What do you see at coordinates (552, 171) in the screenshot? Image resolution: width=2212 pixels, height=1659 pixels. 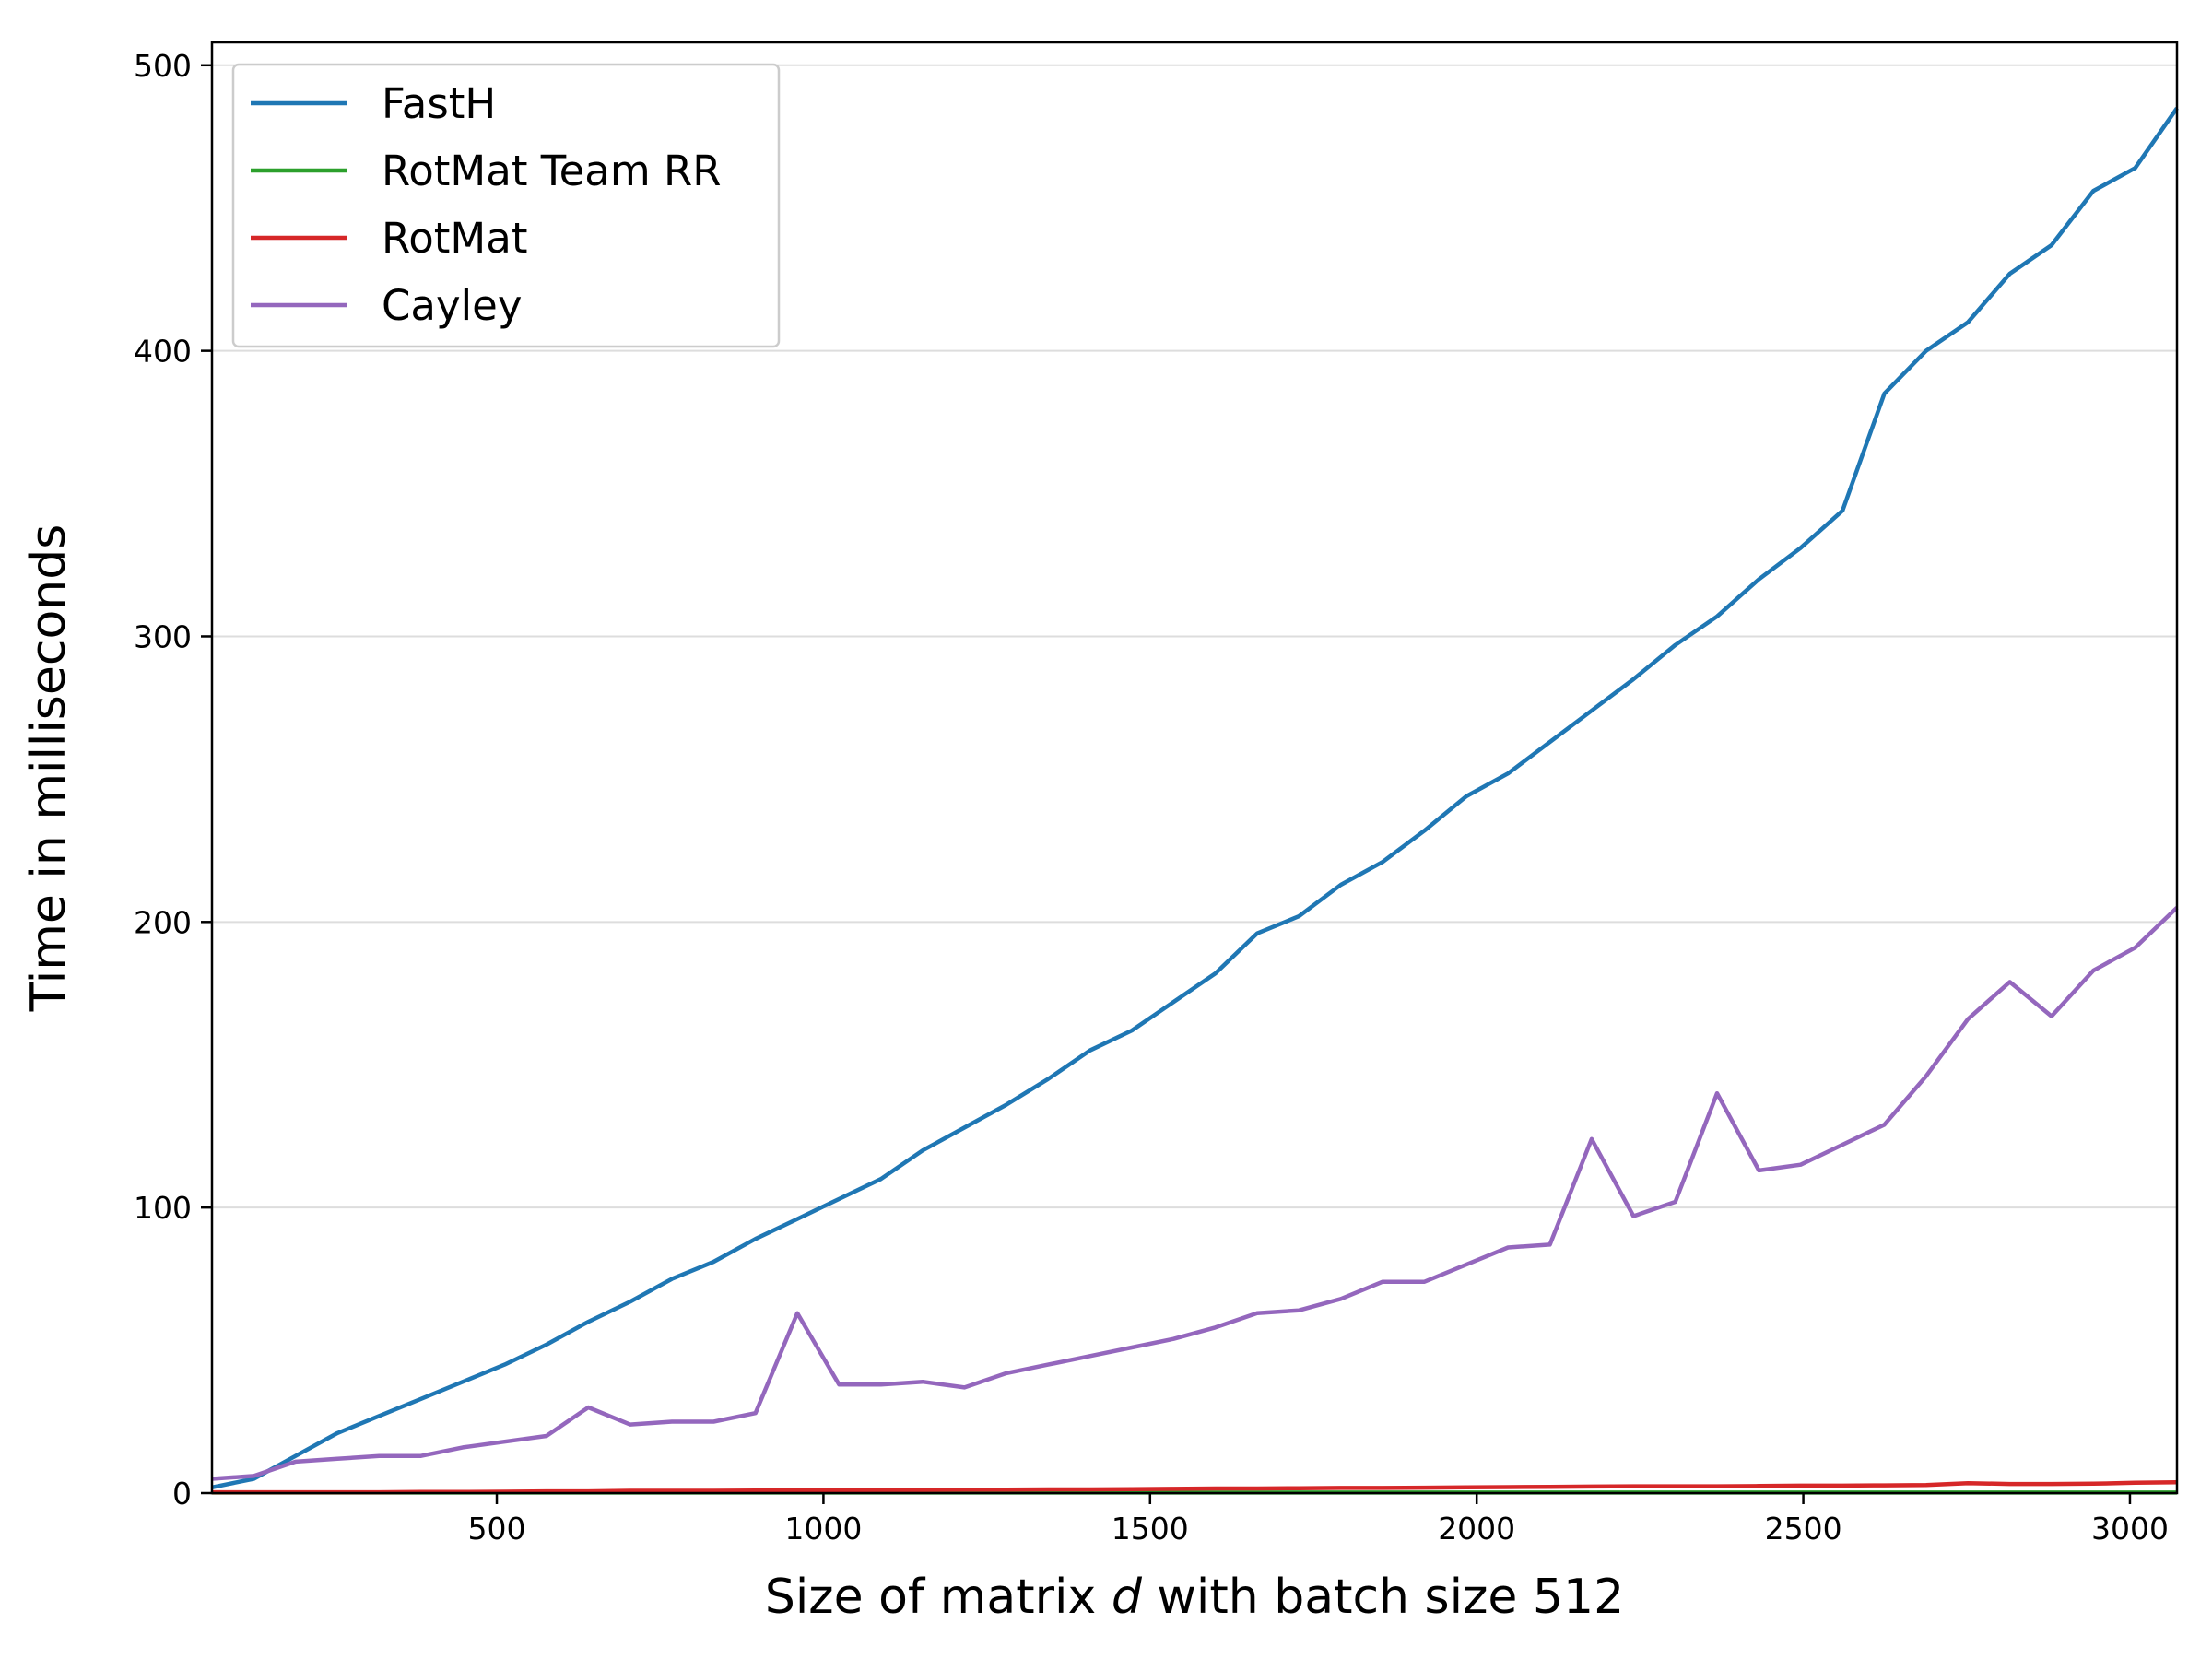 I see `legend-label: RotMat Team RR` at bounding box center [552, 171].